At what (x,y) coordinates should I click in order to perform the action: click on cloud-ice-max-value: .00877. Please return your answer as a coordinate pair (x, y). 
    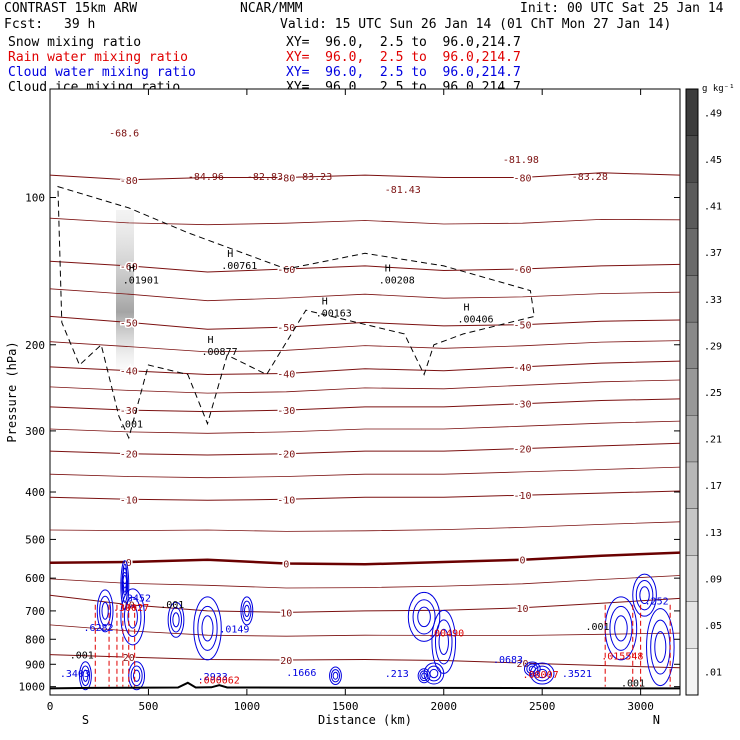
    Looking at the image, I should click on (220, 352).